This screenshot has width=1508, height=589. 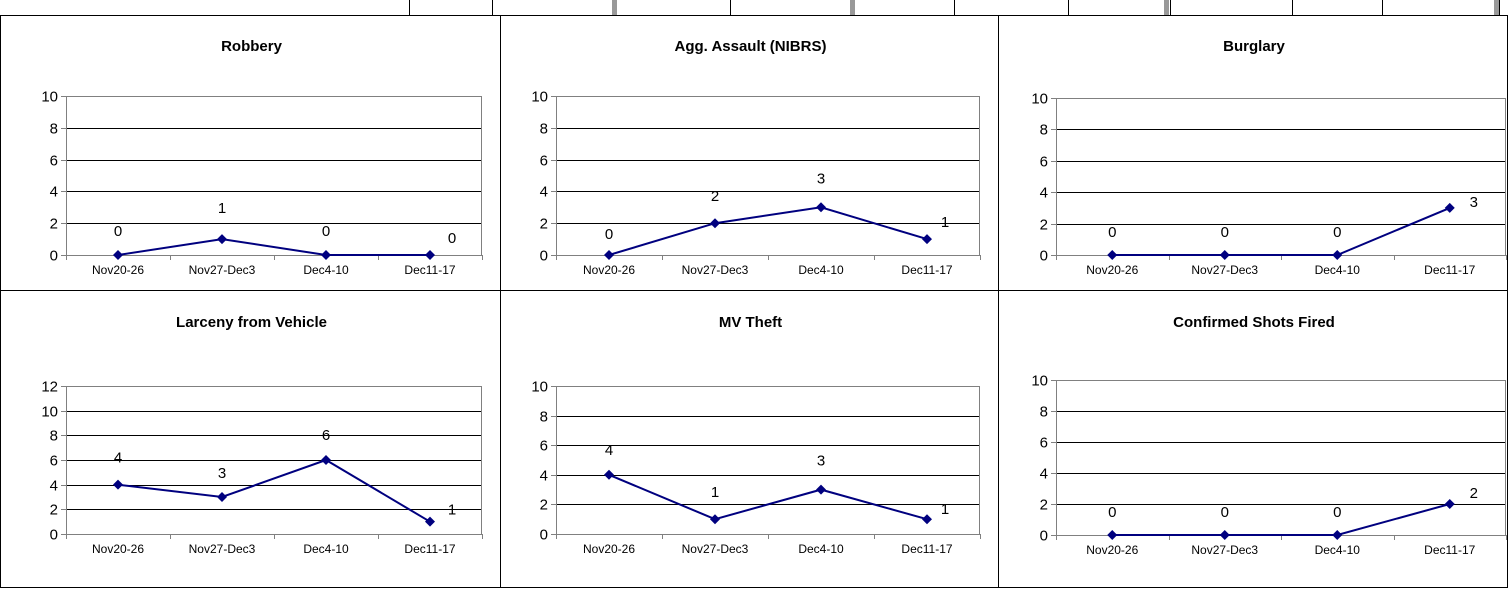 I want to click on chart-title: Larceny from Vehicle, so click(x=251, y=322).